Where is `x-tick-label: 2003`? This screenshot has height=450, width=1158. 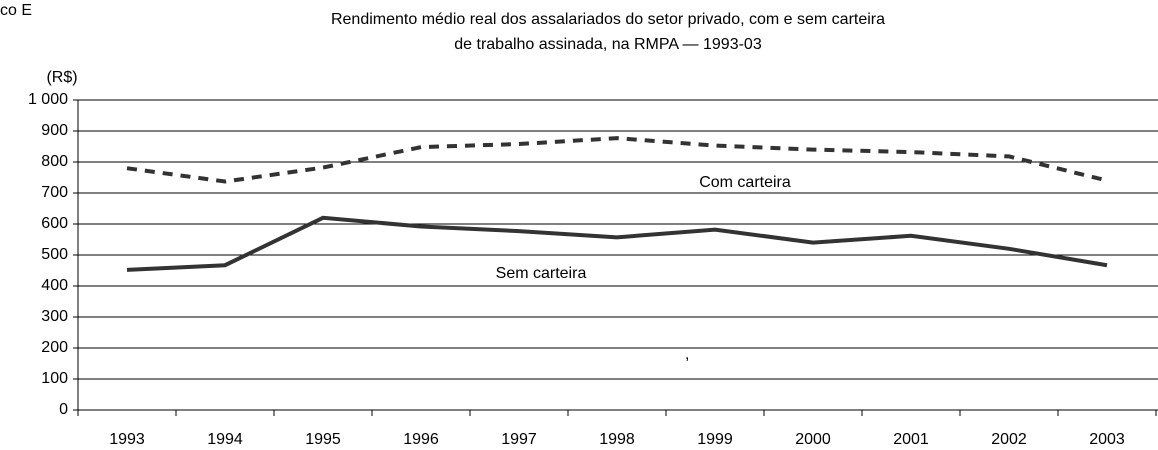
x-tick-label: 2003 is located at coordinates (1107, 439).